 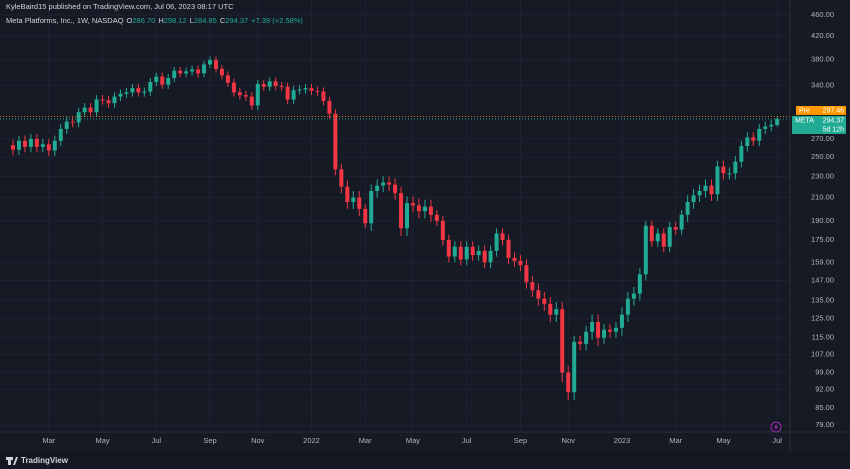 I want to click on y-tick-label: 135.00, so click(x=822, y=299).